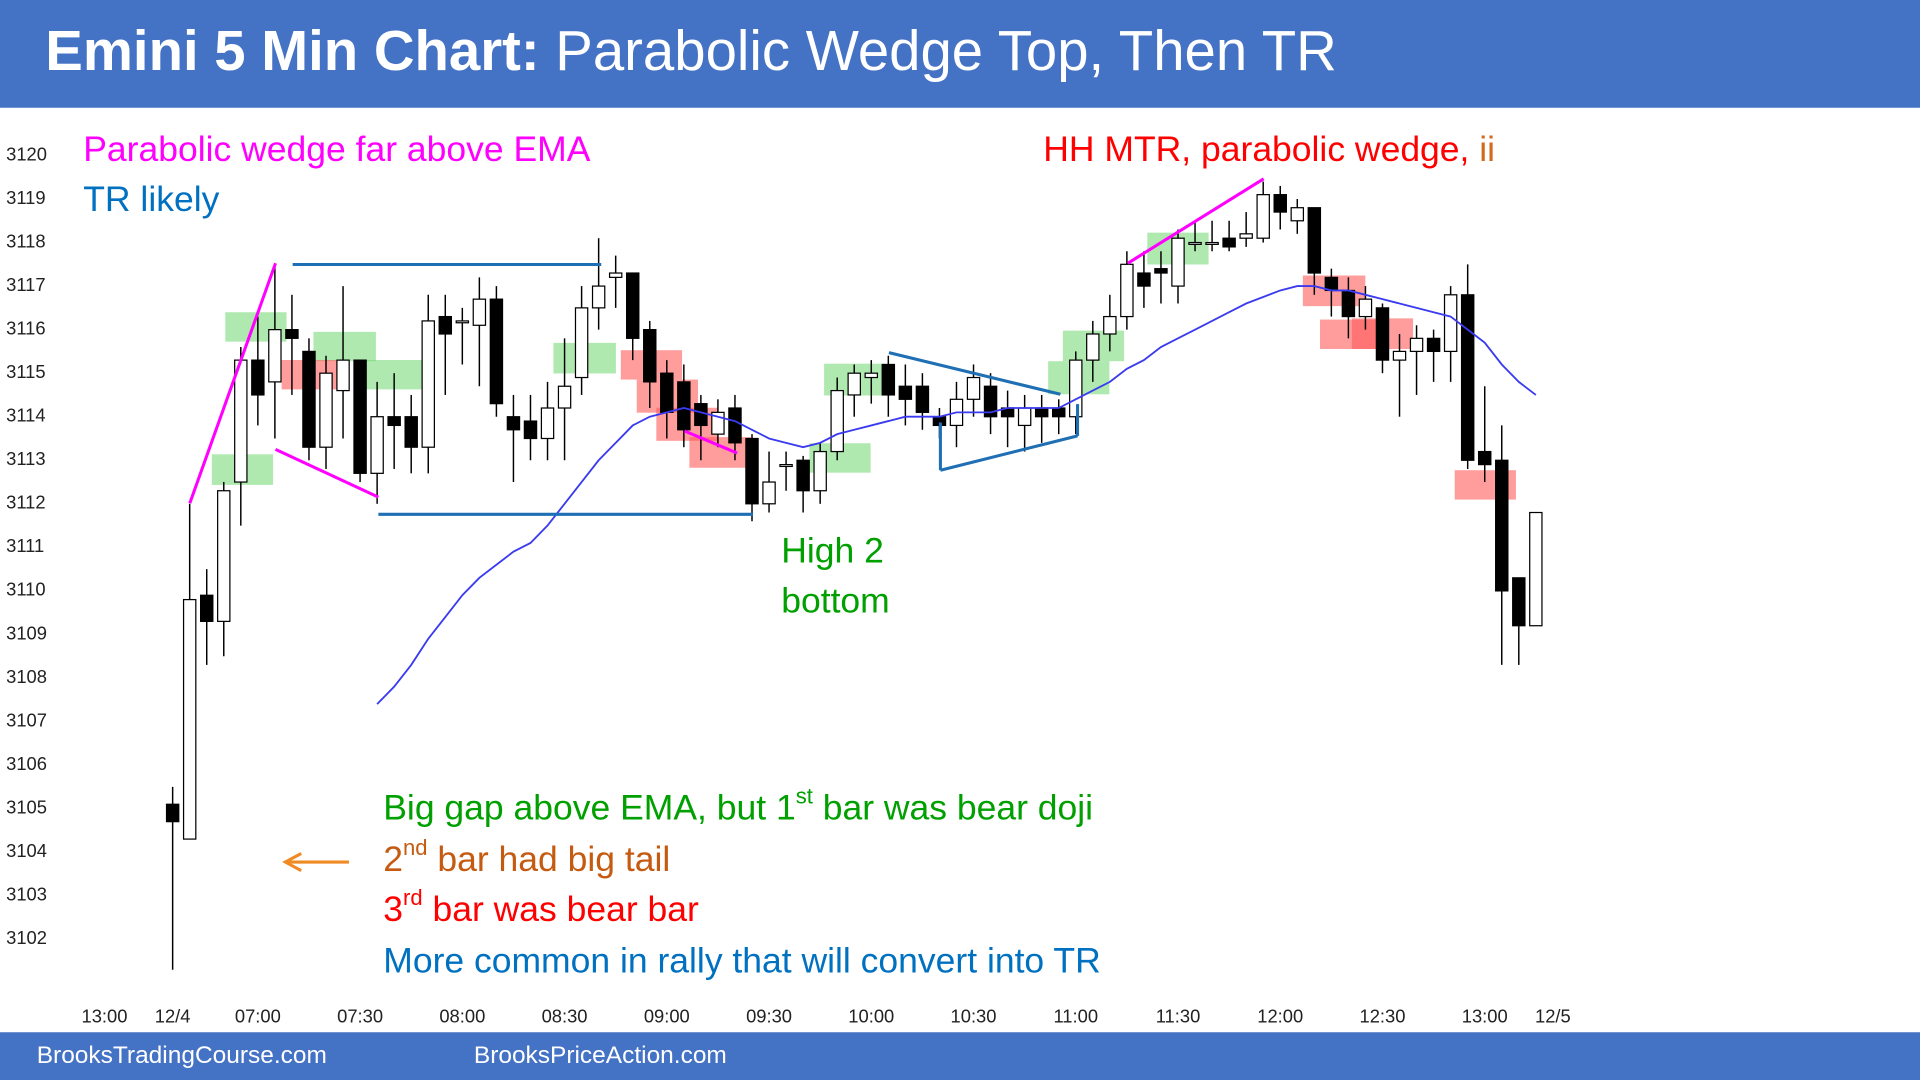 The height and width of the screenshot is (1080, 1920). I want to click on annotation-part: bottom, so click(835, 601).